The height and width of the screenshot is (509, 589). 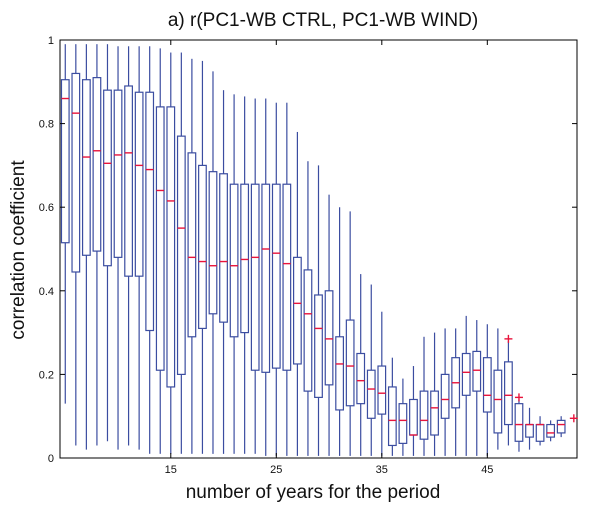 What do you see at coordinates (487, 470) in the screenshot?
I see `x-tick-label-45: 45` at bounding box center [487, 470].